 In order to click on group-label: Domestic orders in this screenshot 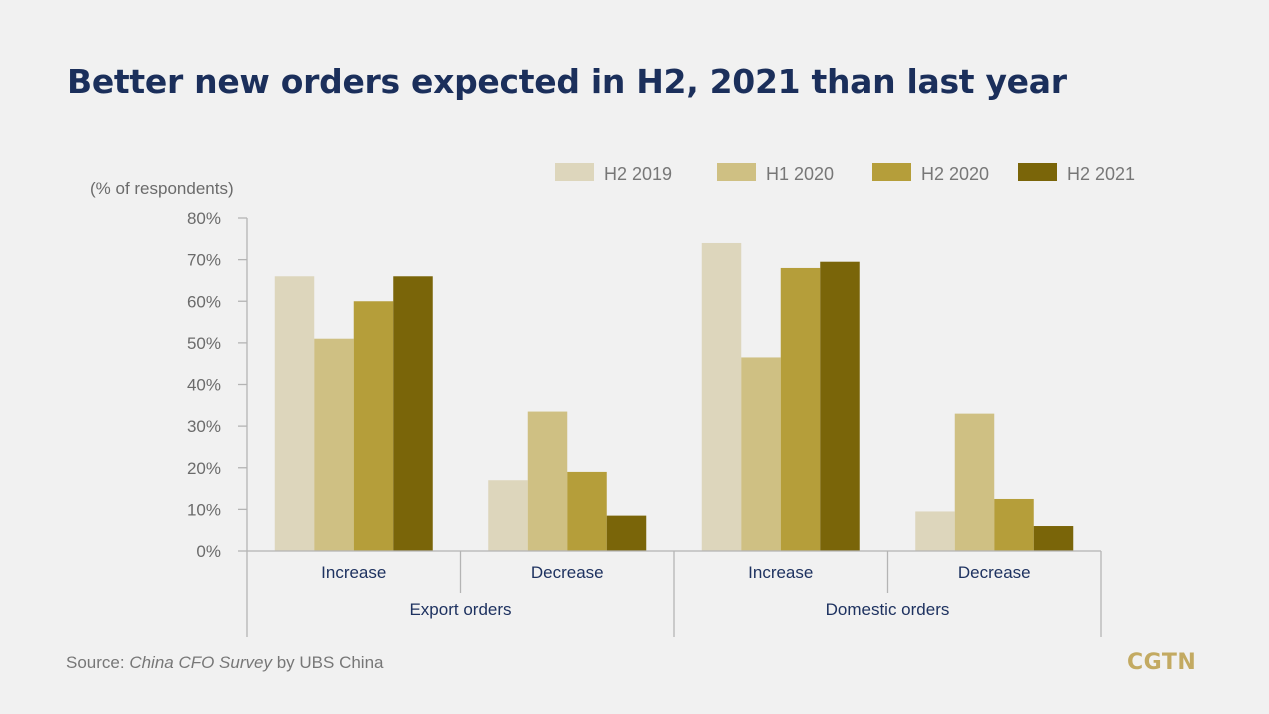, I will do `click(888, 609)`.